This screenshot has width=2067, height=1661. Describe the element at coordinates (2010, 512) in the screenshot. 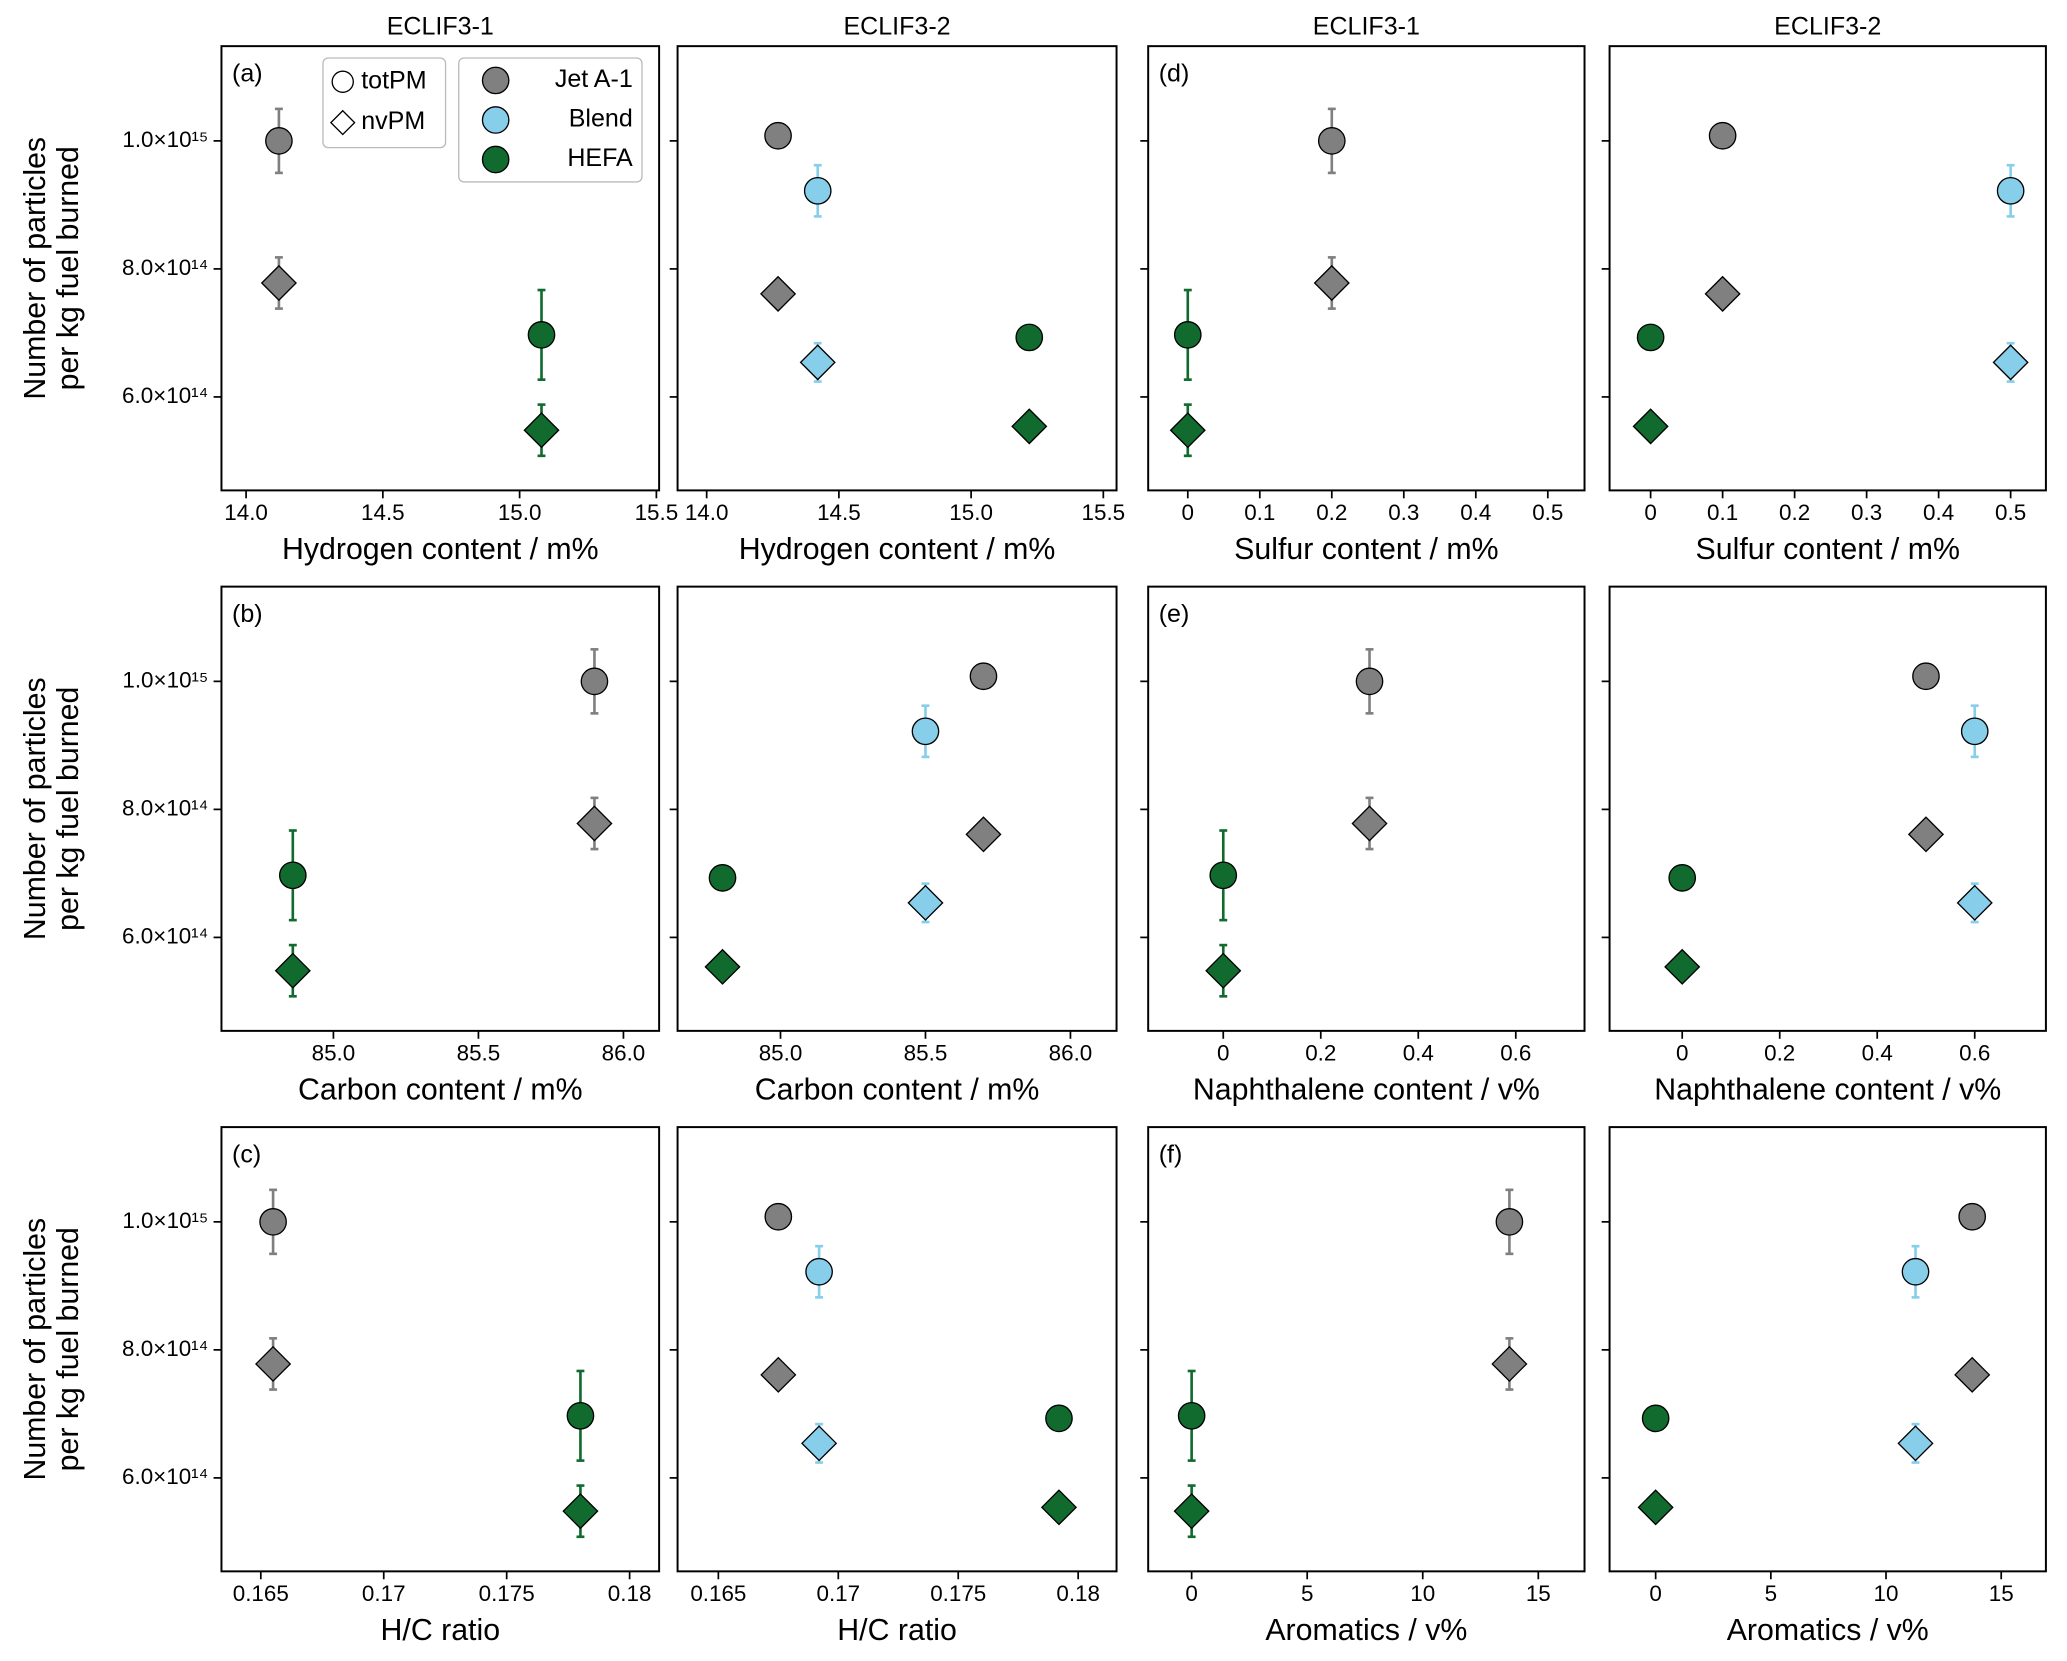

I see `x-tick-label: 0.5` at that location.